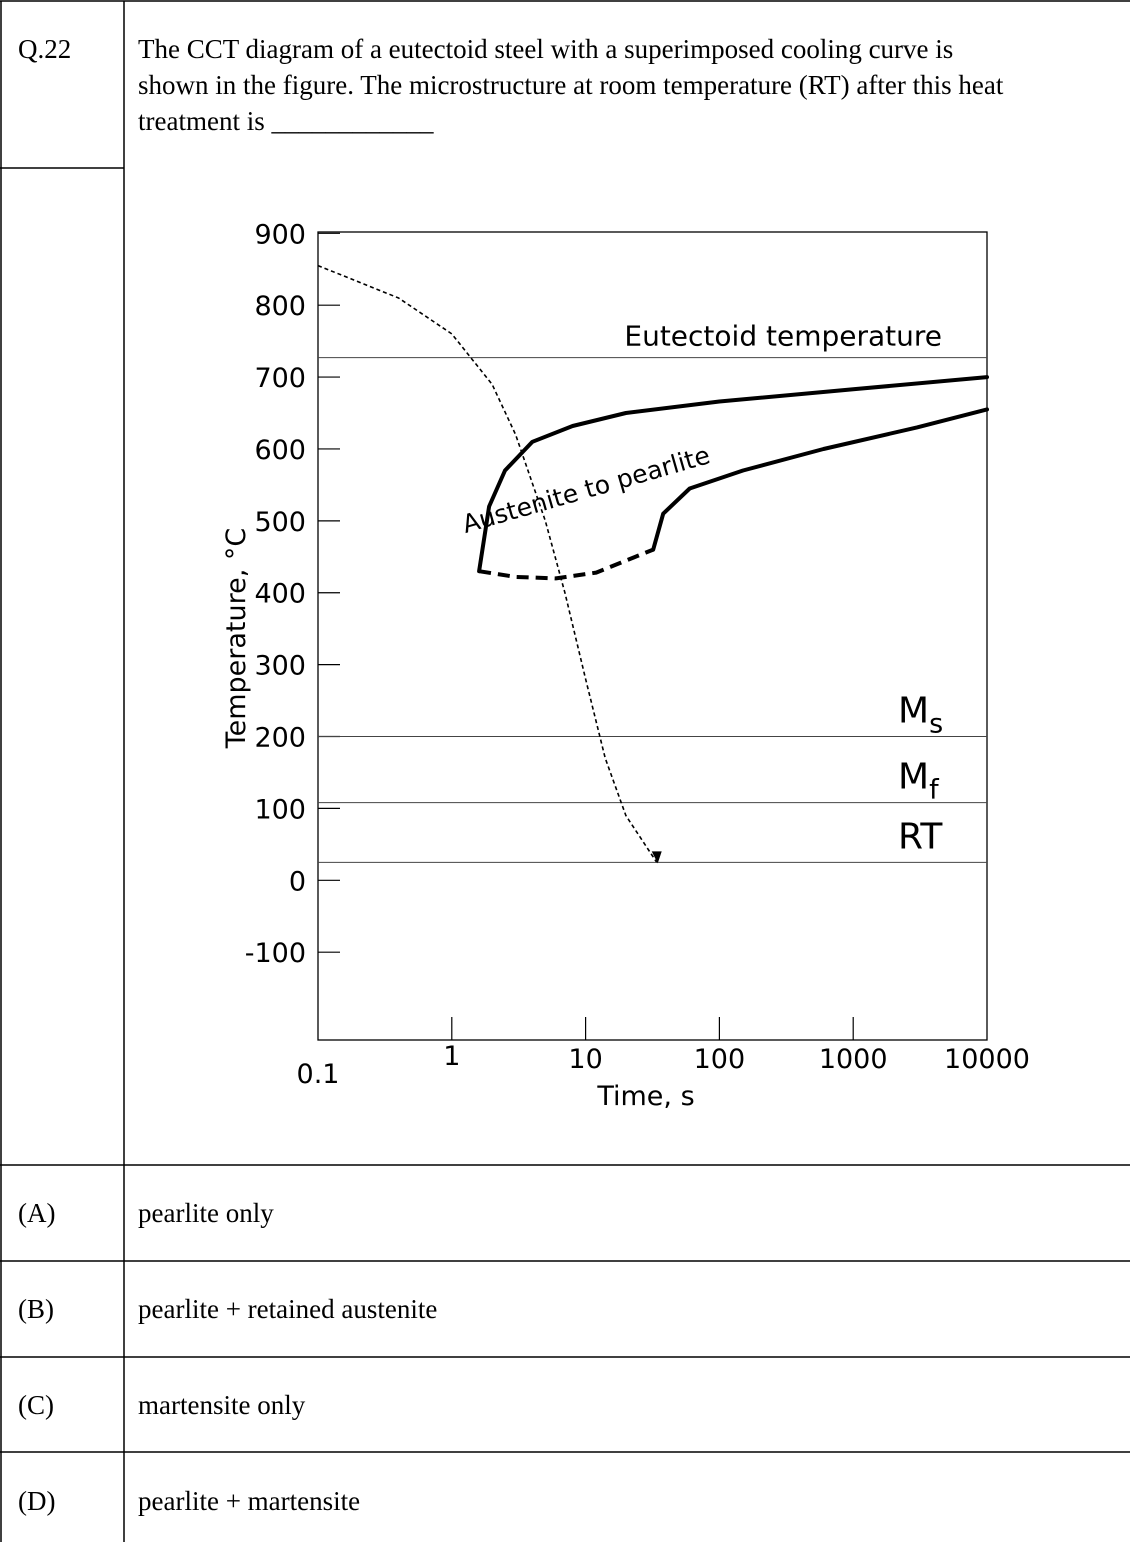 Image resolution: width=1130 pixels, height=1542 pixels. What do you see at coordinates (920, 836) in the screenshot?
I see `reference-line-label: RT` at bounding box center [920, 836].